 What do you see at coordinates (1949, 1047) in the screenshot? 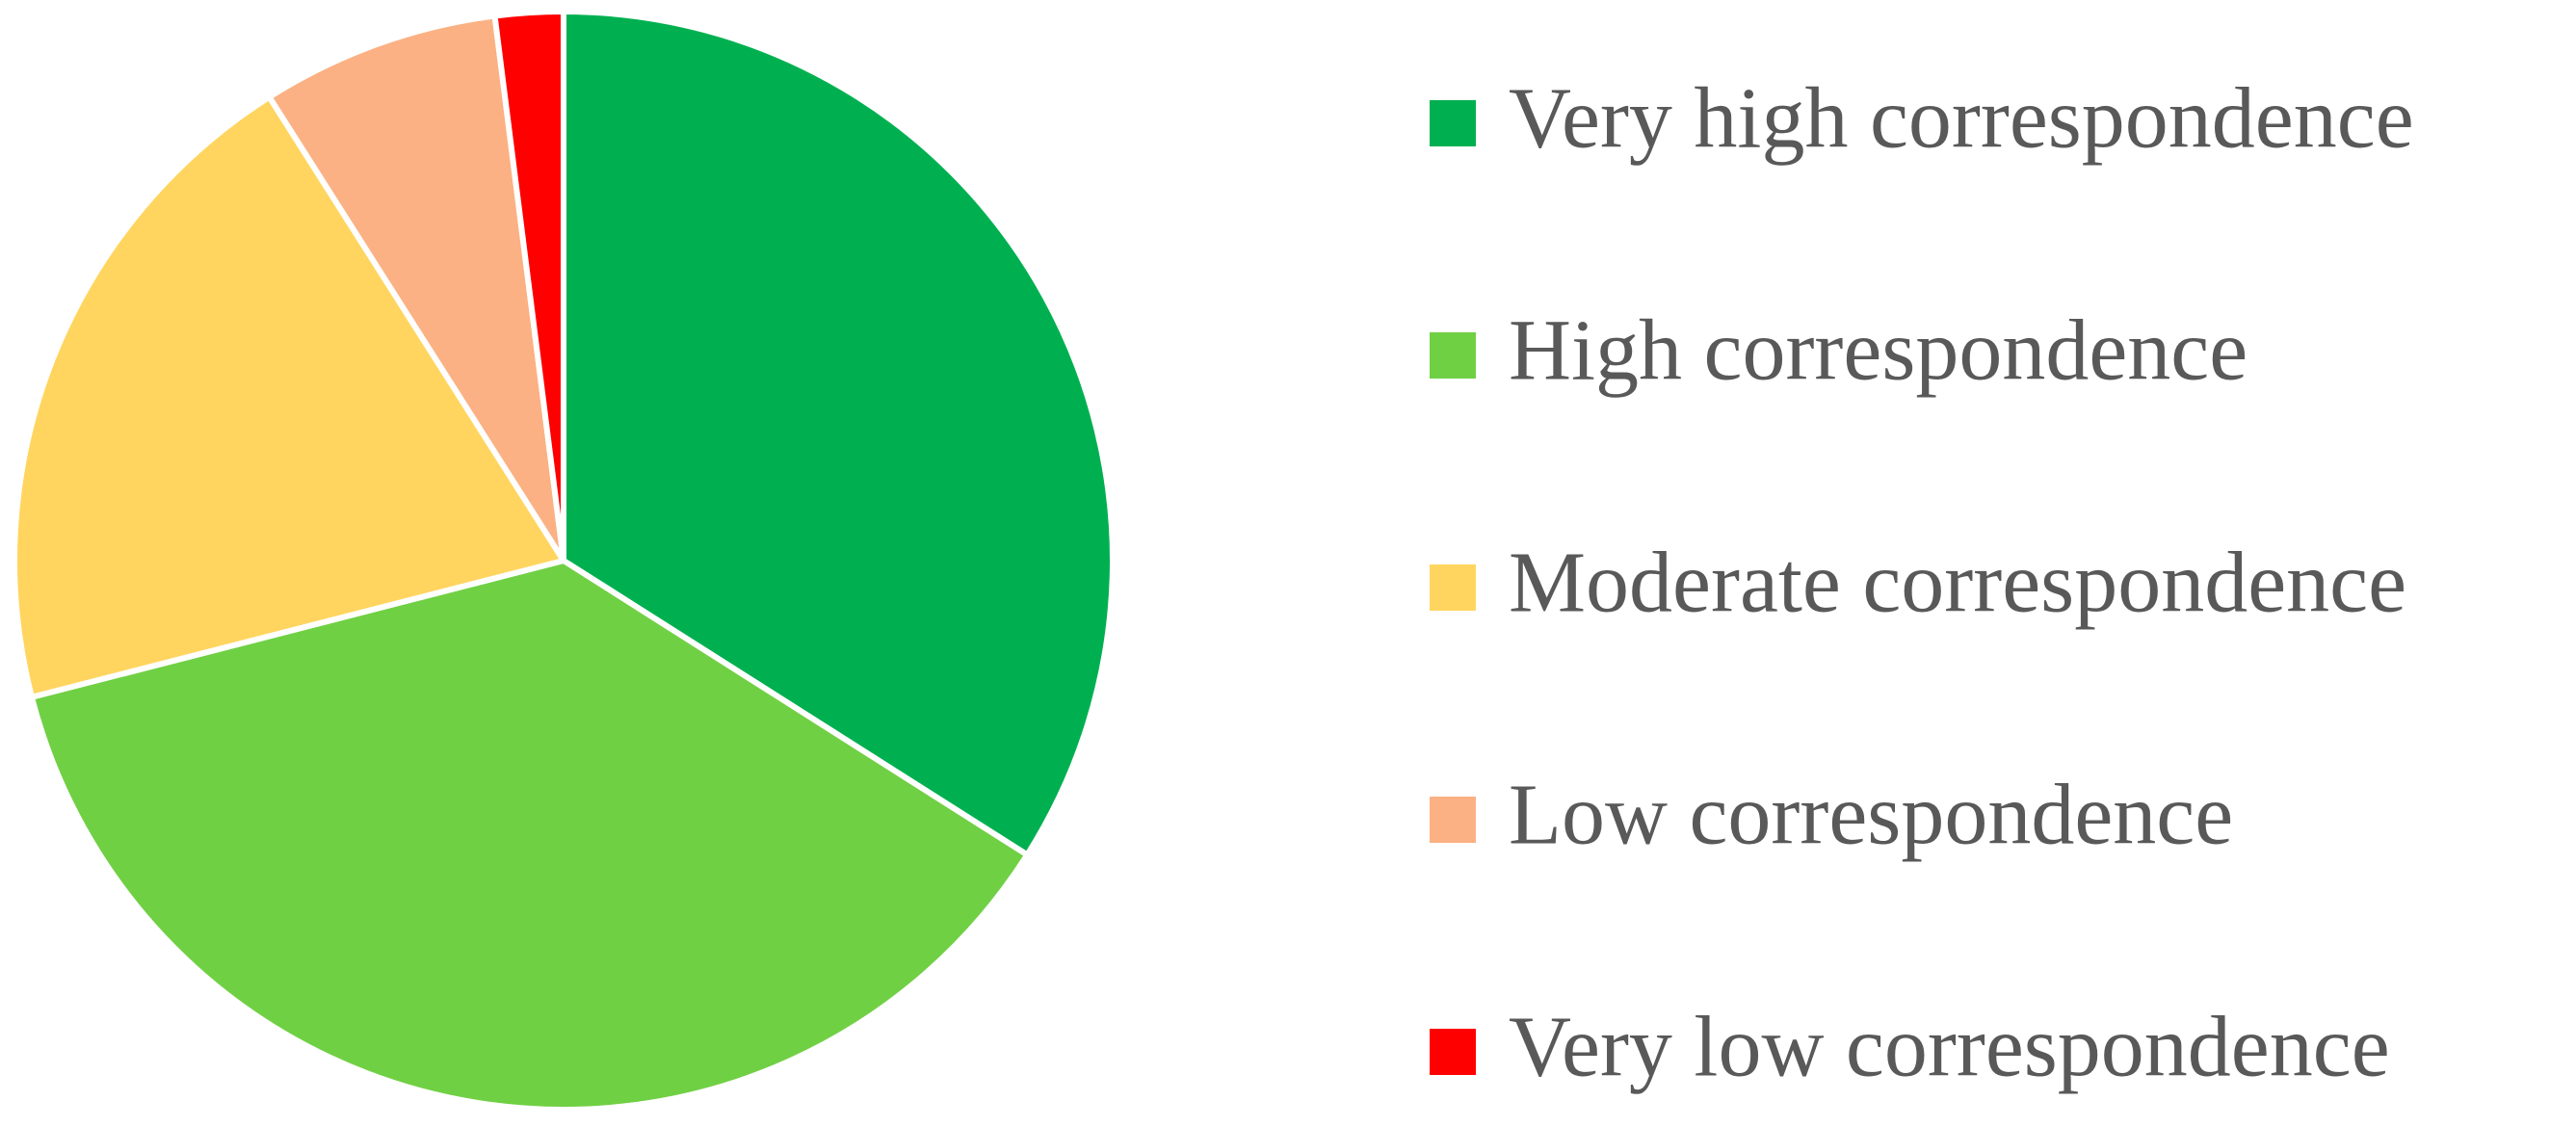
I see `legend-label: Very low correspondence` at bounding box center [1949, 1047].